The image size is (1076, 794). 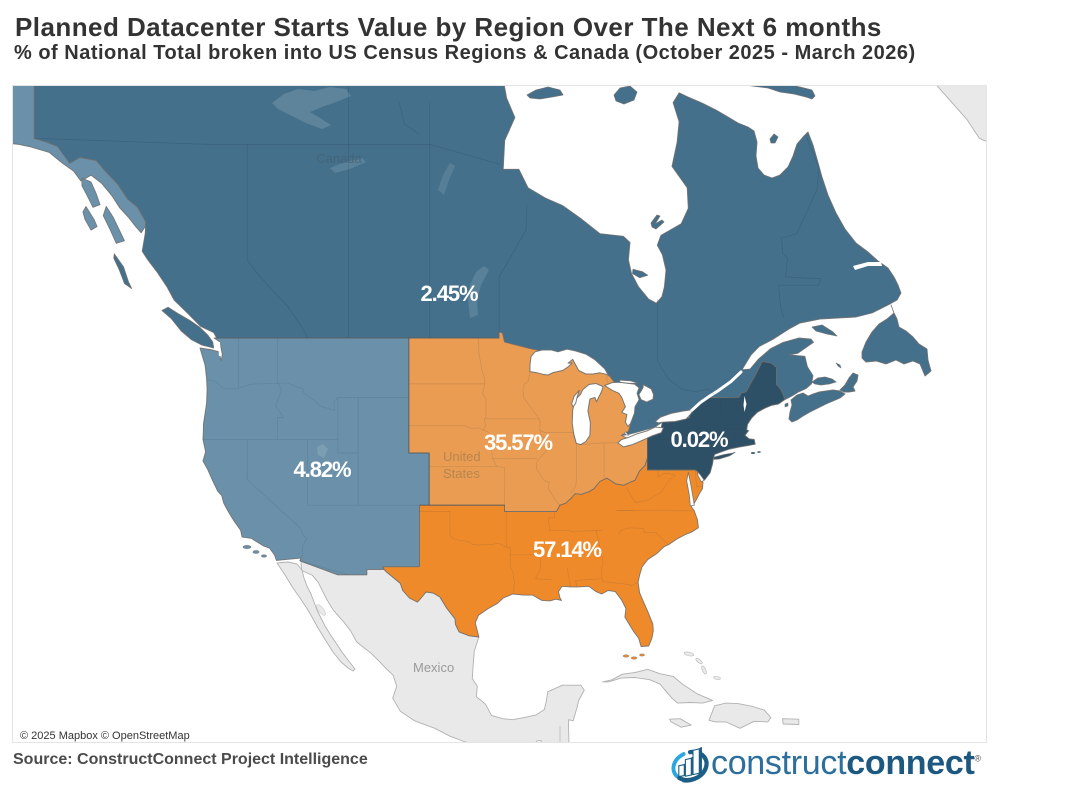 I want to click on svg-text: States, so click(x=461, y=473).